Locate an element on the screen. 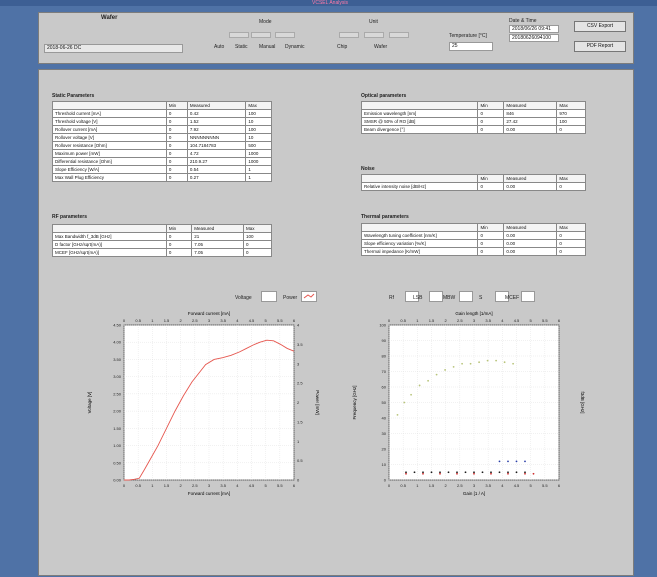 The width and height of the screenshot is (657, 577). parameter-value: 27.42 is located at coordinates (530, 121).